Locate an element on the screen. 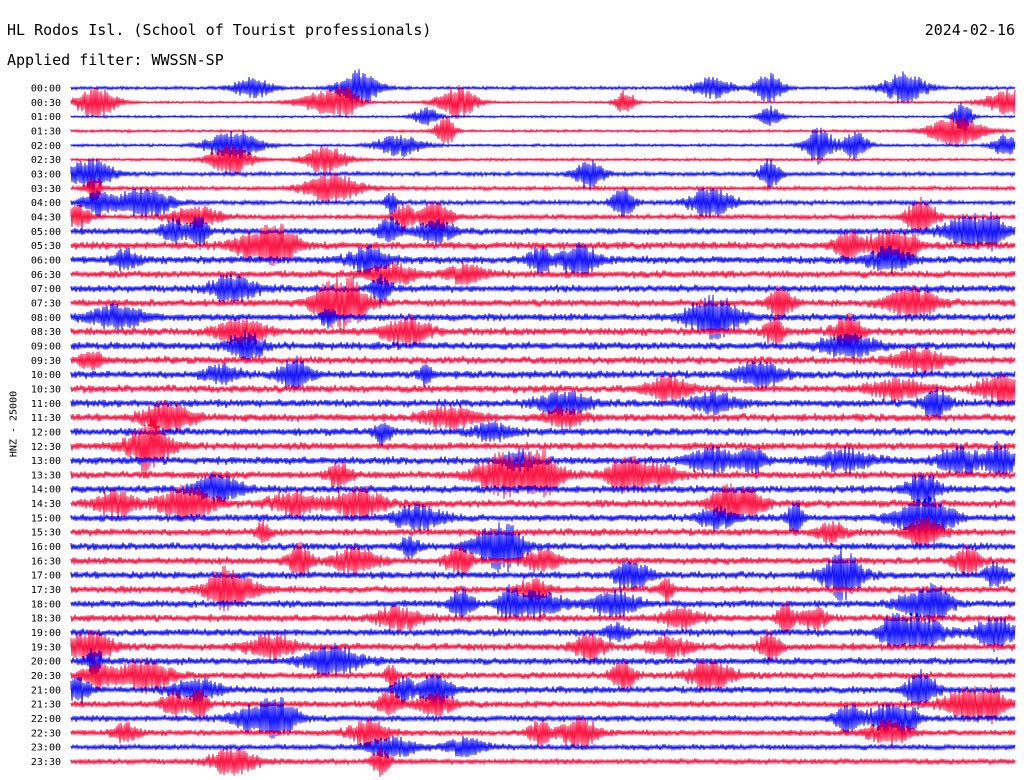  time-label: 14:00 is located at coordinates (46, 490).